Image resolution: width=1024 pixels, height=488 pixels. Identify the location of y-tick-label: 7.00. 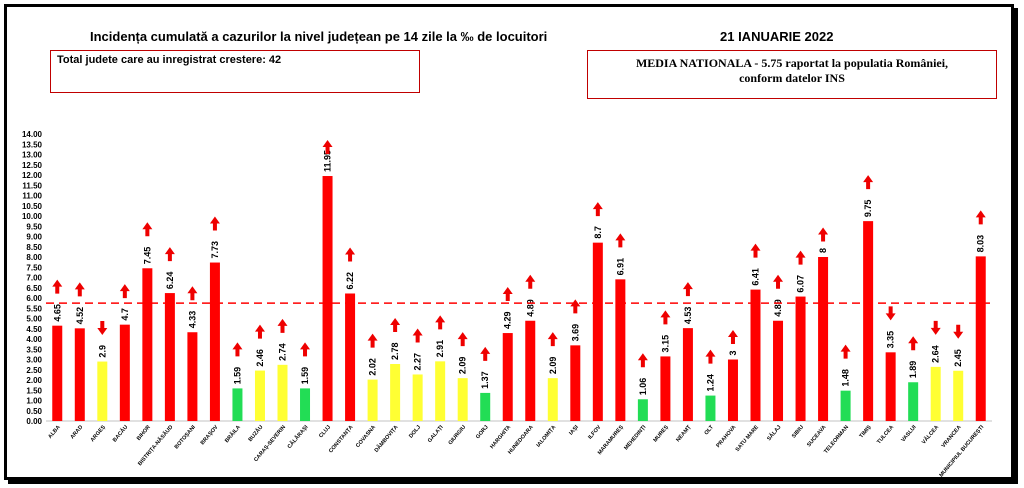
(34, 278).